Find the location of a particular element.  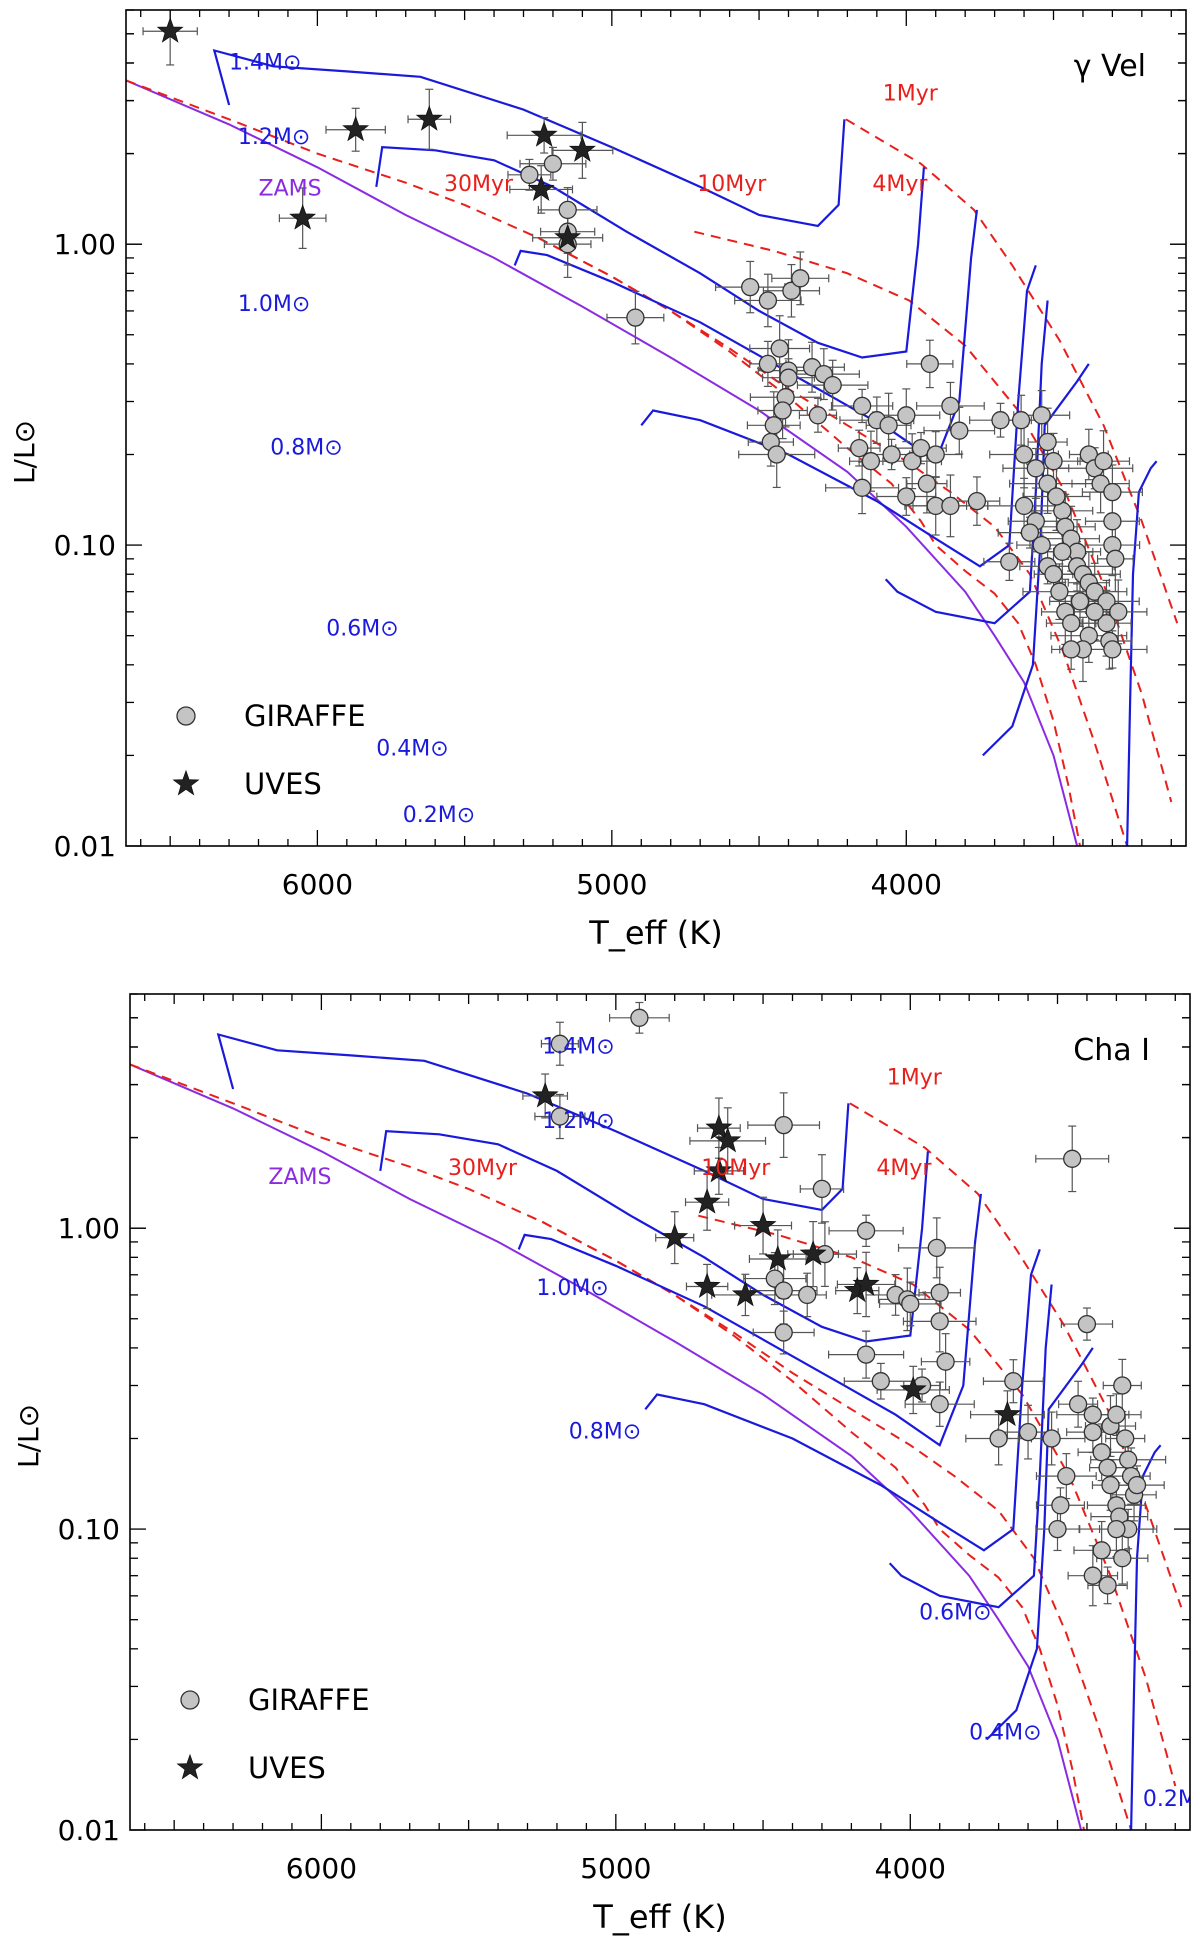

track-label: 1.0M⊙ is located at coordinates (274, 304).